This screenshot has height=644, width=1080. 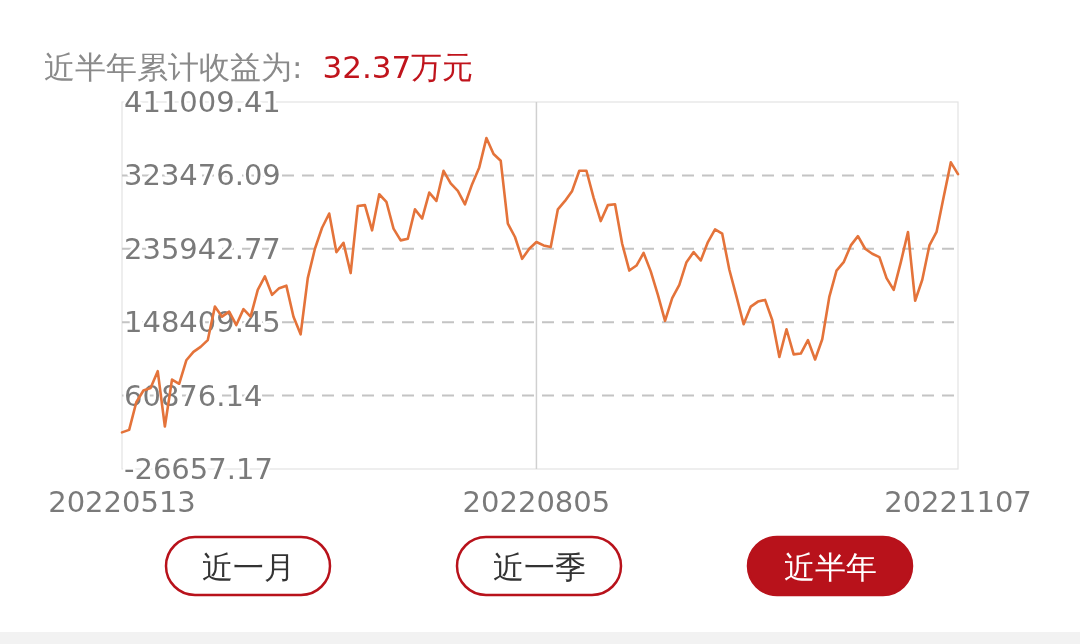 What do you see at coordinates (398, 67) in the screenshot?
I see `chart-subtitle: 32.37万元` at bounding box center [398, 67].